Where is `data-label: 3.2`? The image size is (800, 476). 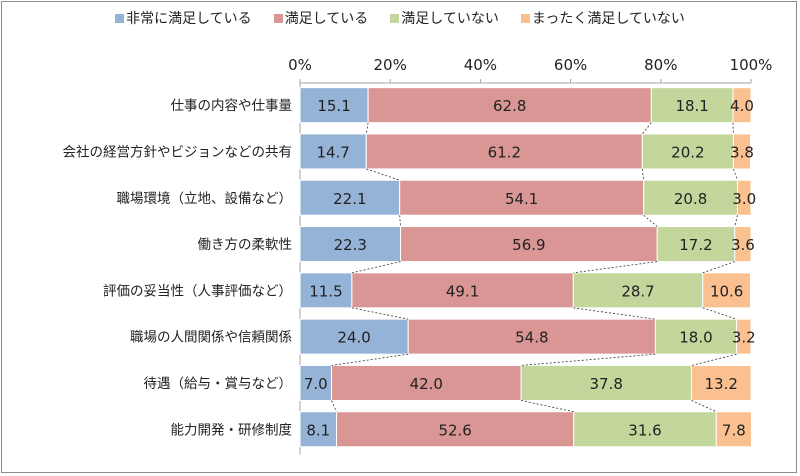 data-label: 3.2 is located at coordinates (744, 338).